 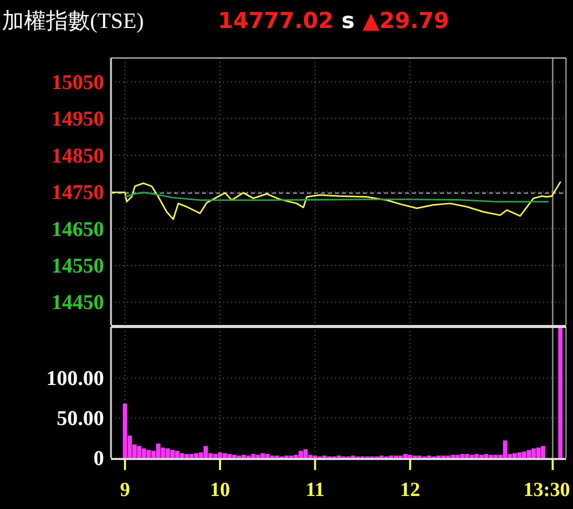 I want to click on bar, so click(x=560, y=392).